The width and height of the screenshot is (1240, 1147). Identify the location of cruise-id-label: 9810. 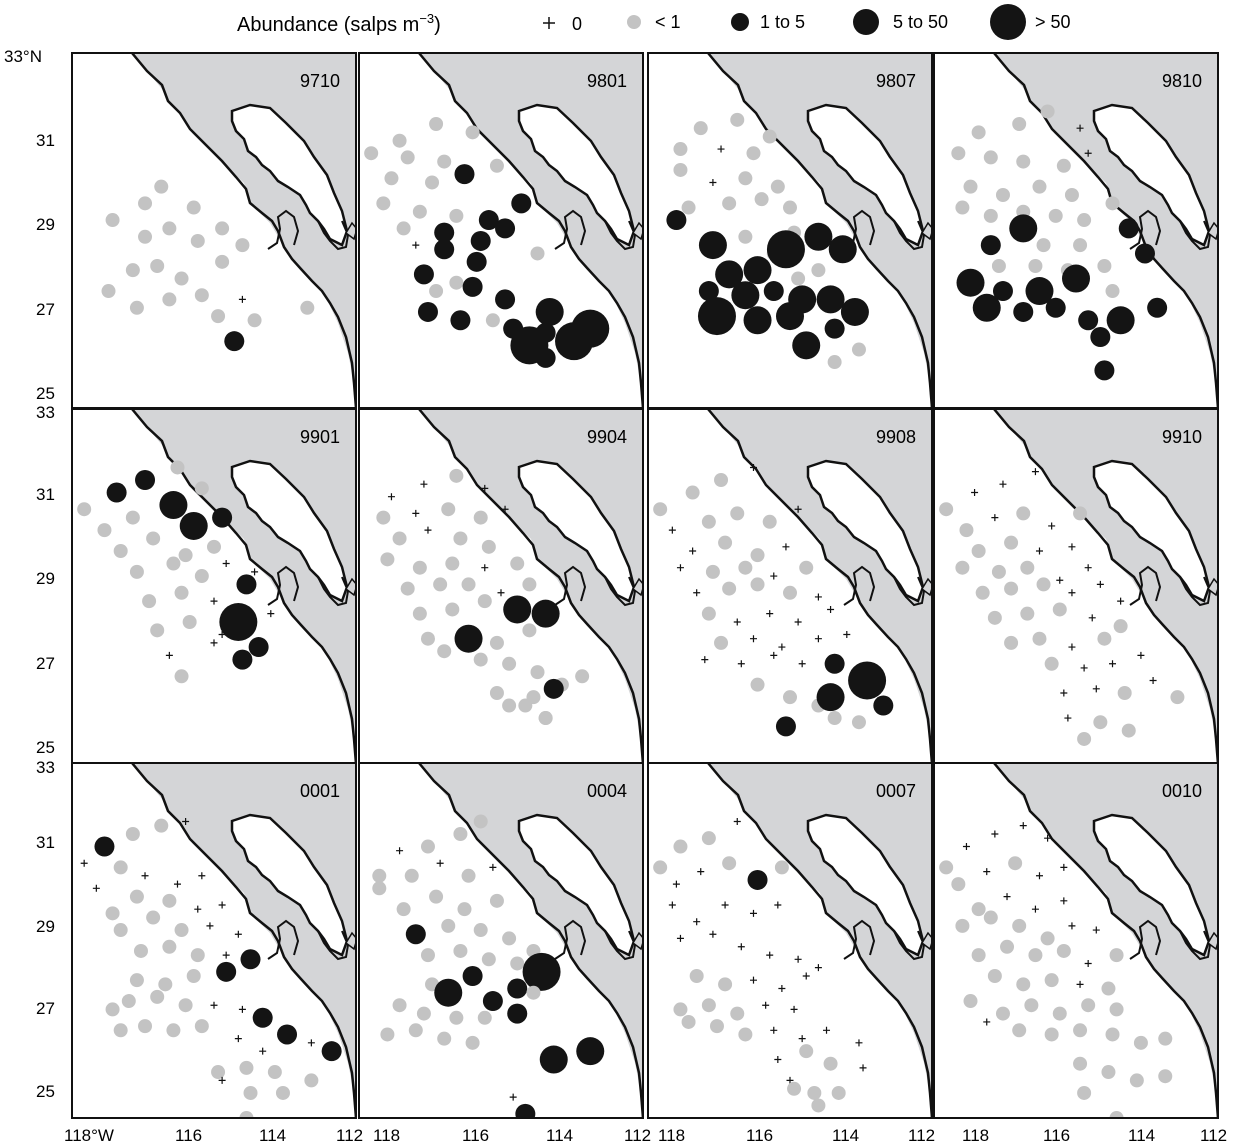
(1182, 81).